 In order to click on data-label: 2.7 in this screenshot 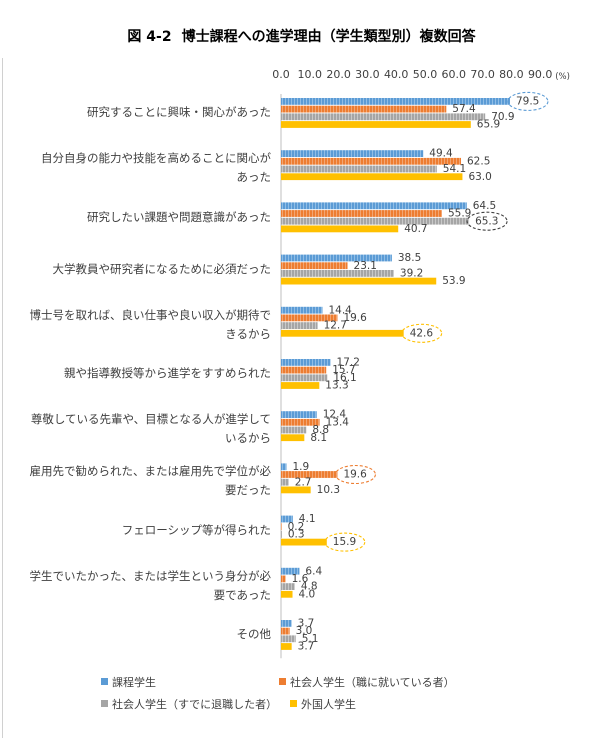, I will do `click(303, 482)`.